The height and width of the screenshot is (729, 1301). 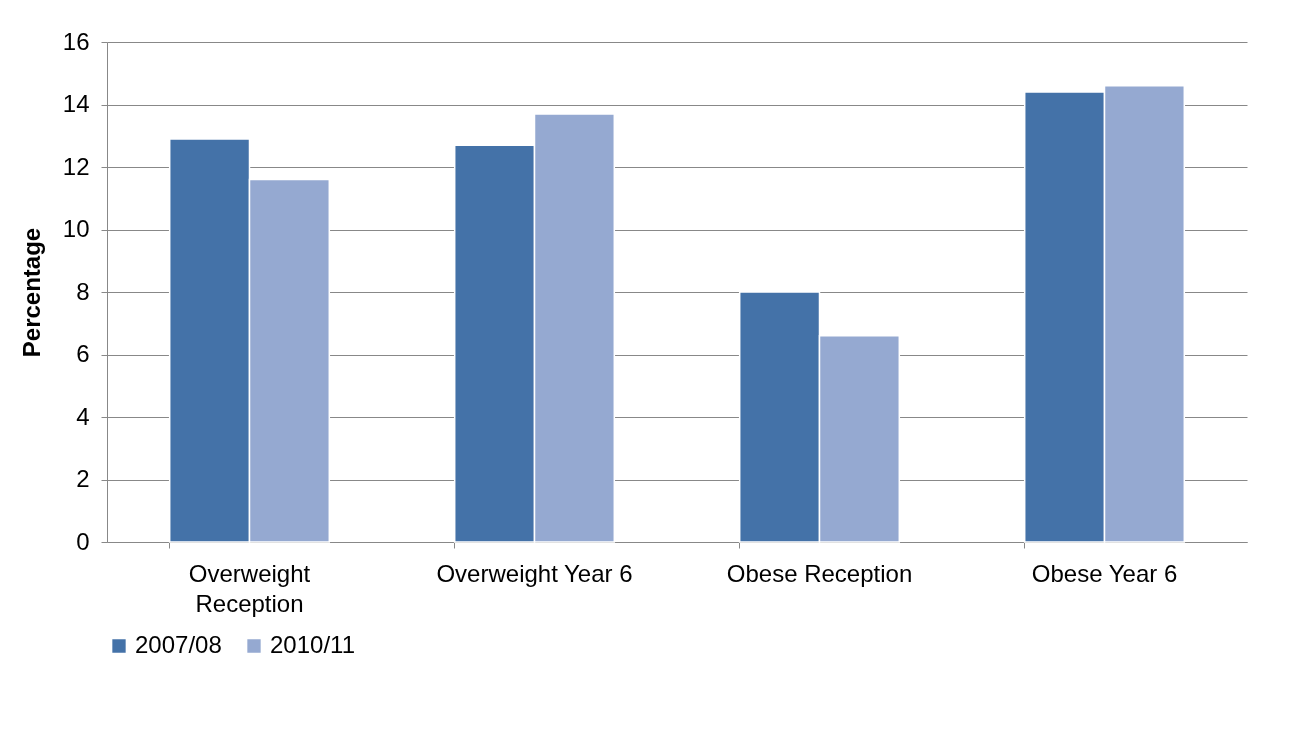 I want to click on legend-label: 2010/11, so click(x=312, y=644).